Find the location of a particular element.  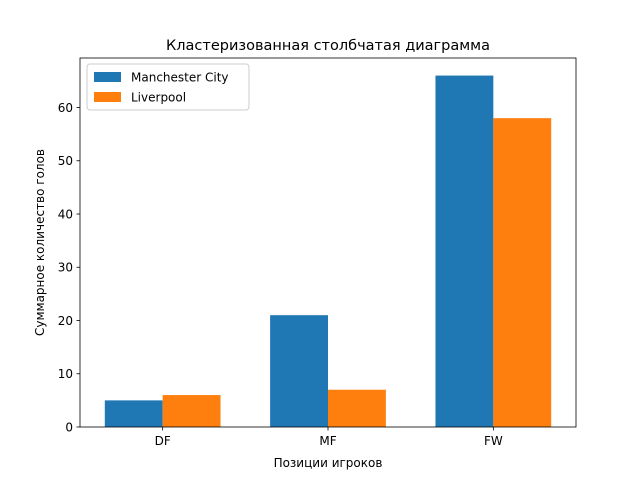

x-tick-label-df: DF is located at coordinates (163, 441).